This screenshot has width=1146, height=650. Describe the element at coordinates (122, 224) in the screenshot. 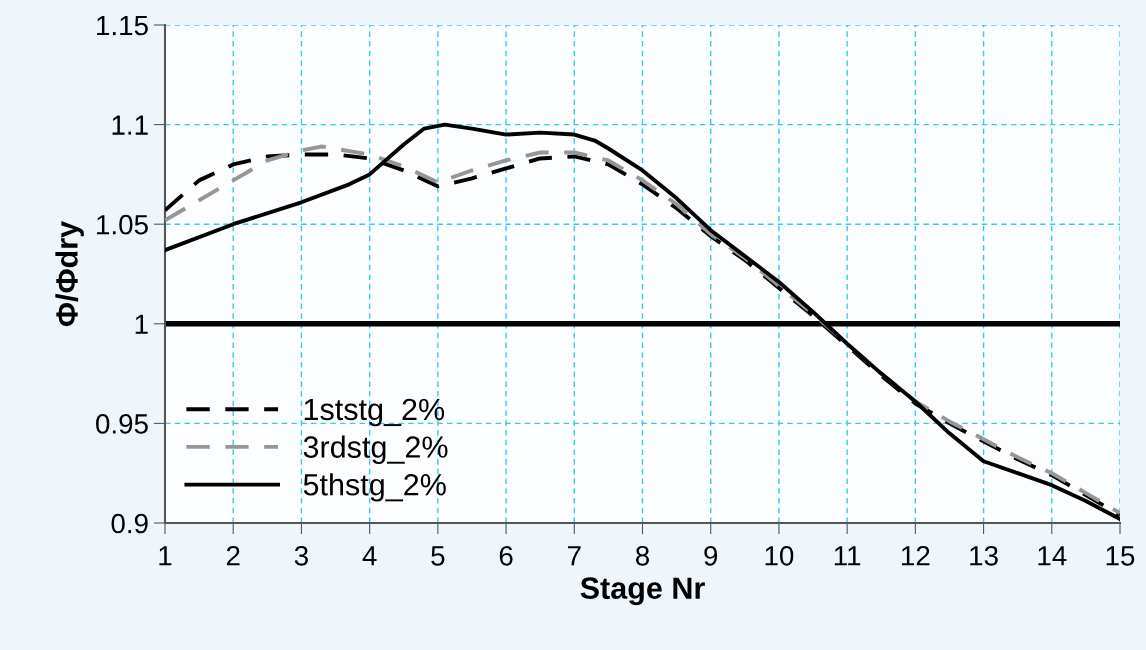

I see `y-tick-label: 1.05` at that location.